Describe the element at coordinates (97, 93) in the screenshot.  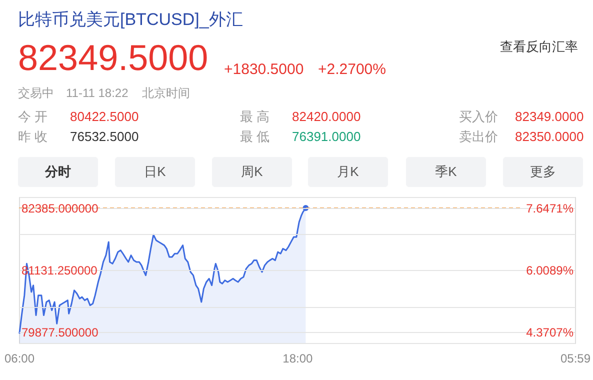
I see `text: 11-11 18:22` at that location.